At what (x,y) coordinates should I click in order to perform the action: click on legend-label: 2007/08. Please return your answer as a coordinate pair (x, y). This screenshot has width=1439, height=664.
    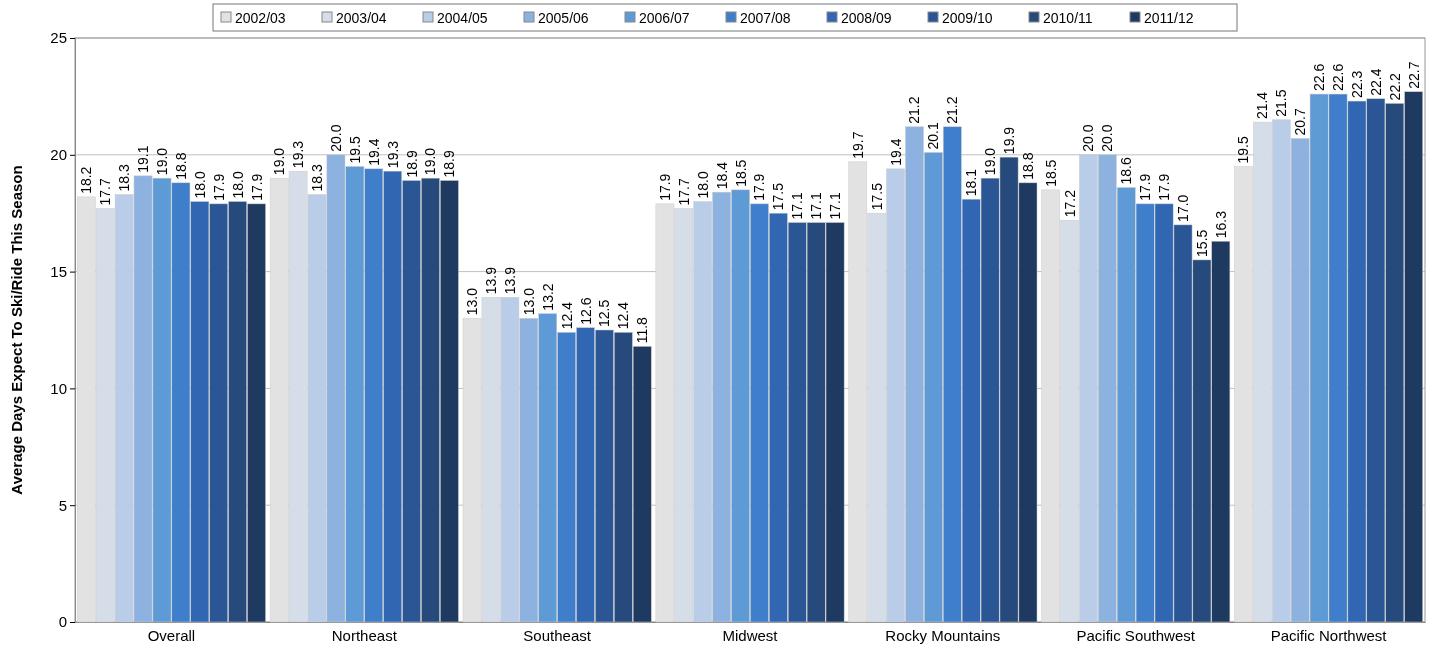
    Looking at the image, I should click on (765, 18).